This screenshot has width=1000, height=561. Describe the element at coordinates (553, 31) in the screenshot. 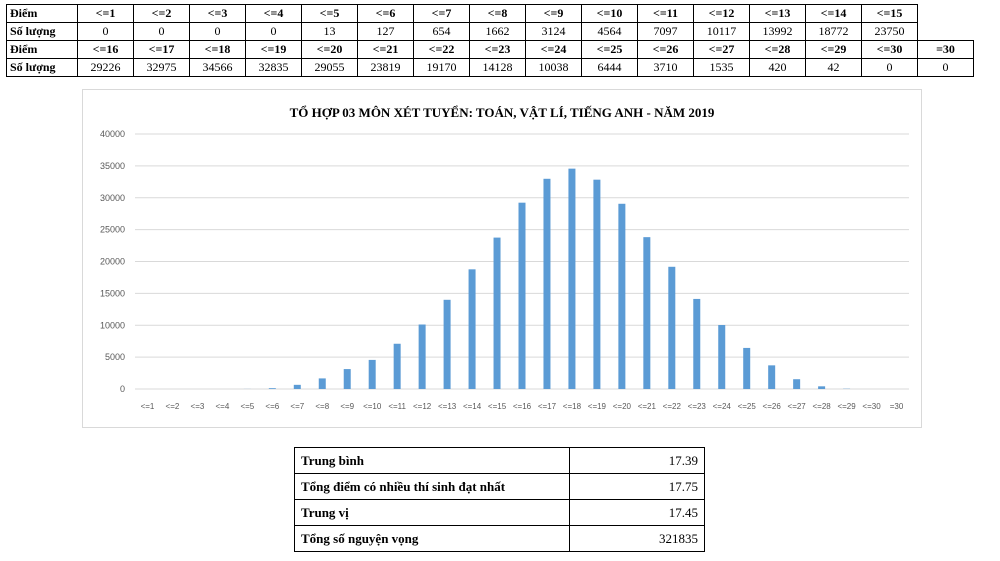

I see `count-cell: 3124` at that location.